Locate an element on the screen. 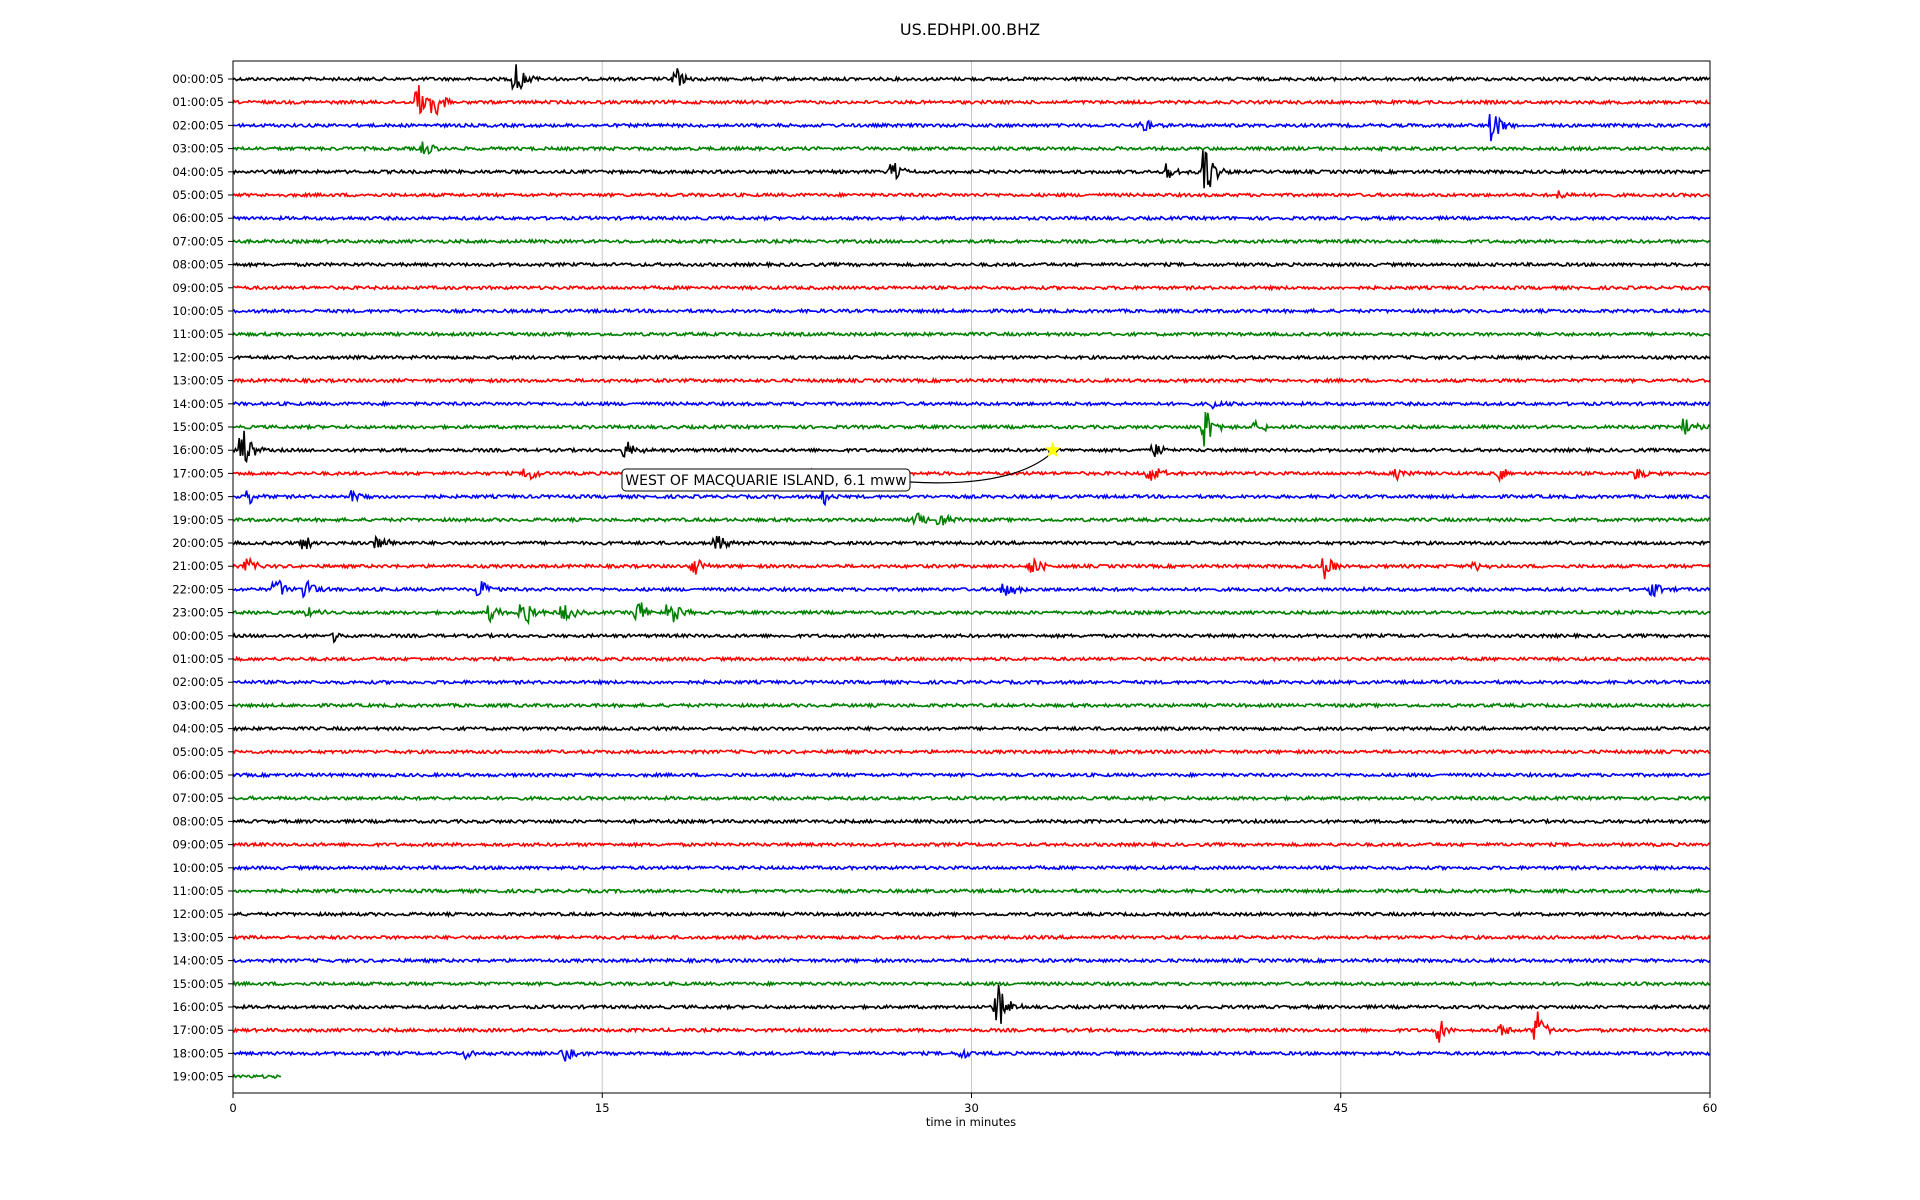 Image resolution: width=1920 pixels, height=1200 pixels. x-tick-label-0: 0 is located at coordinates (232, 1108).